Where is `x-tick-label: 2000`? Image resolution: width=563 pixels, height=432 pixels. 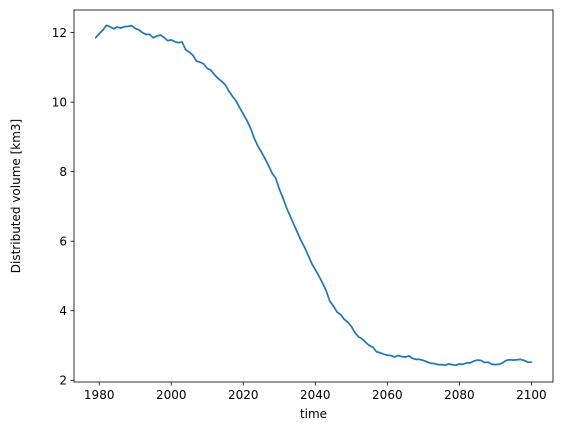 x-tick-label: 2000 is located at coordinates (171, 395).